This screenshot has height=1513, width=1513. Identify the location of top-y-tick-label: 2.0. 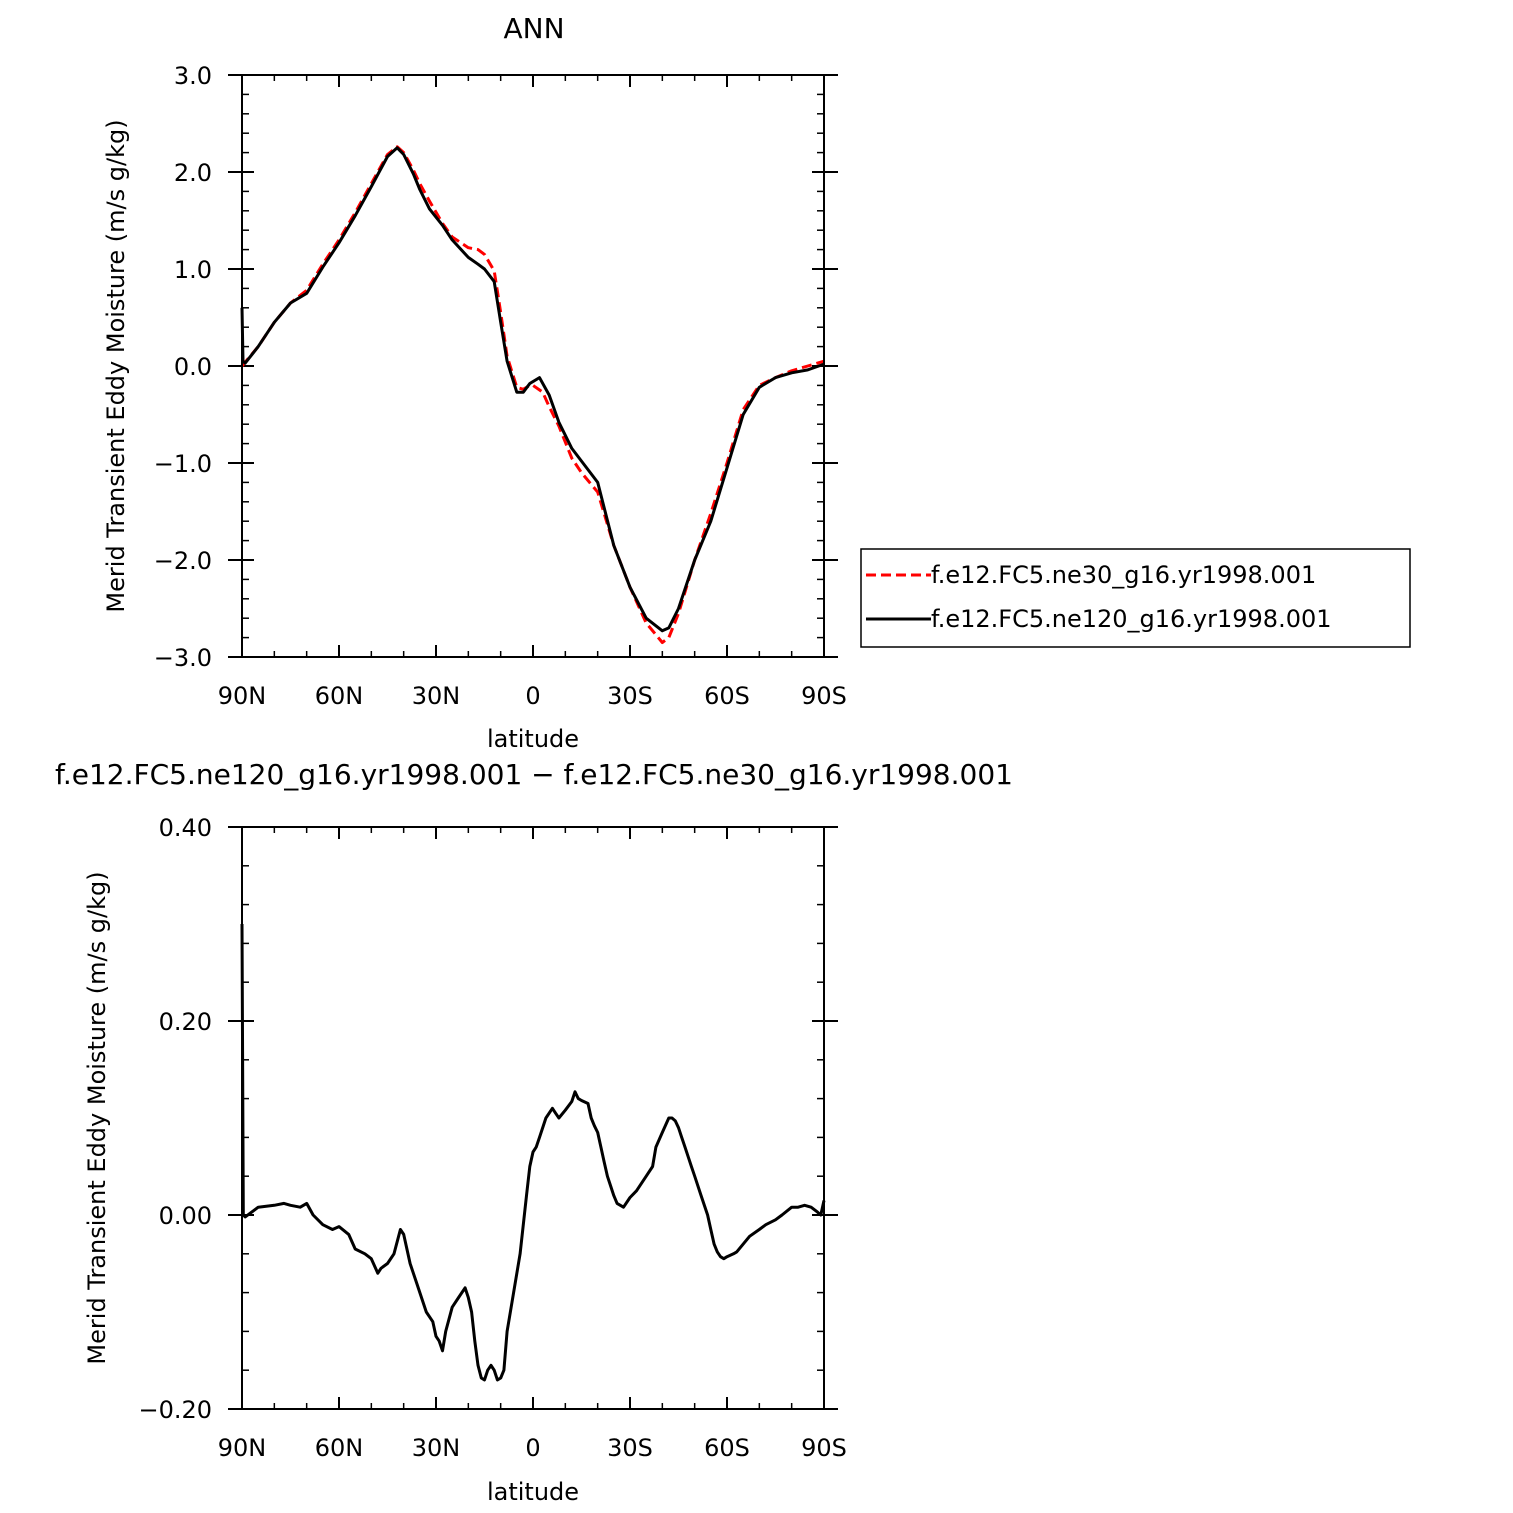
(193, 173).